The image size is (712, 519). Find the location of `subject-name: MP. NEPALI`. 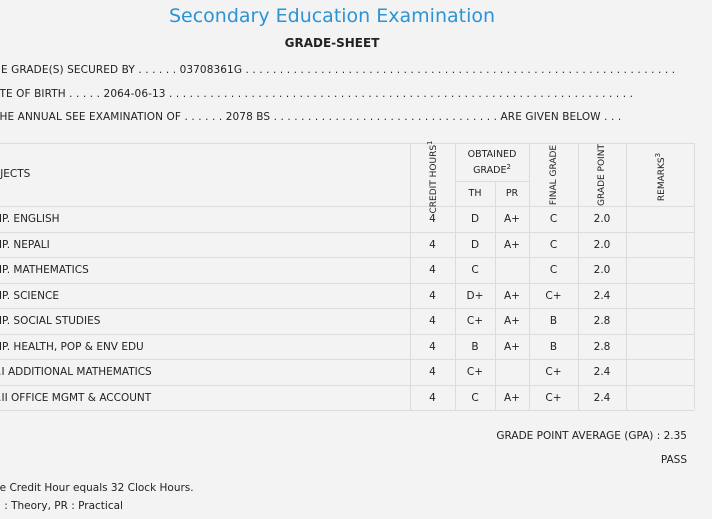

subject-name: MP. NEPALI is located at coordinates (25, 244).